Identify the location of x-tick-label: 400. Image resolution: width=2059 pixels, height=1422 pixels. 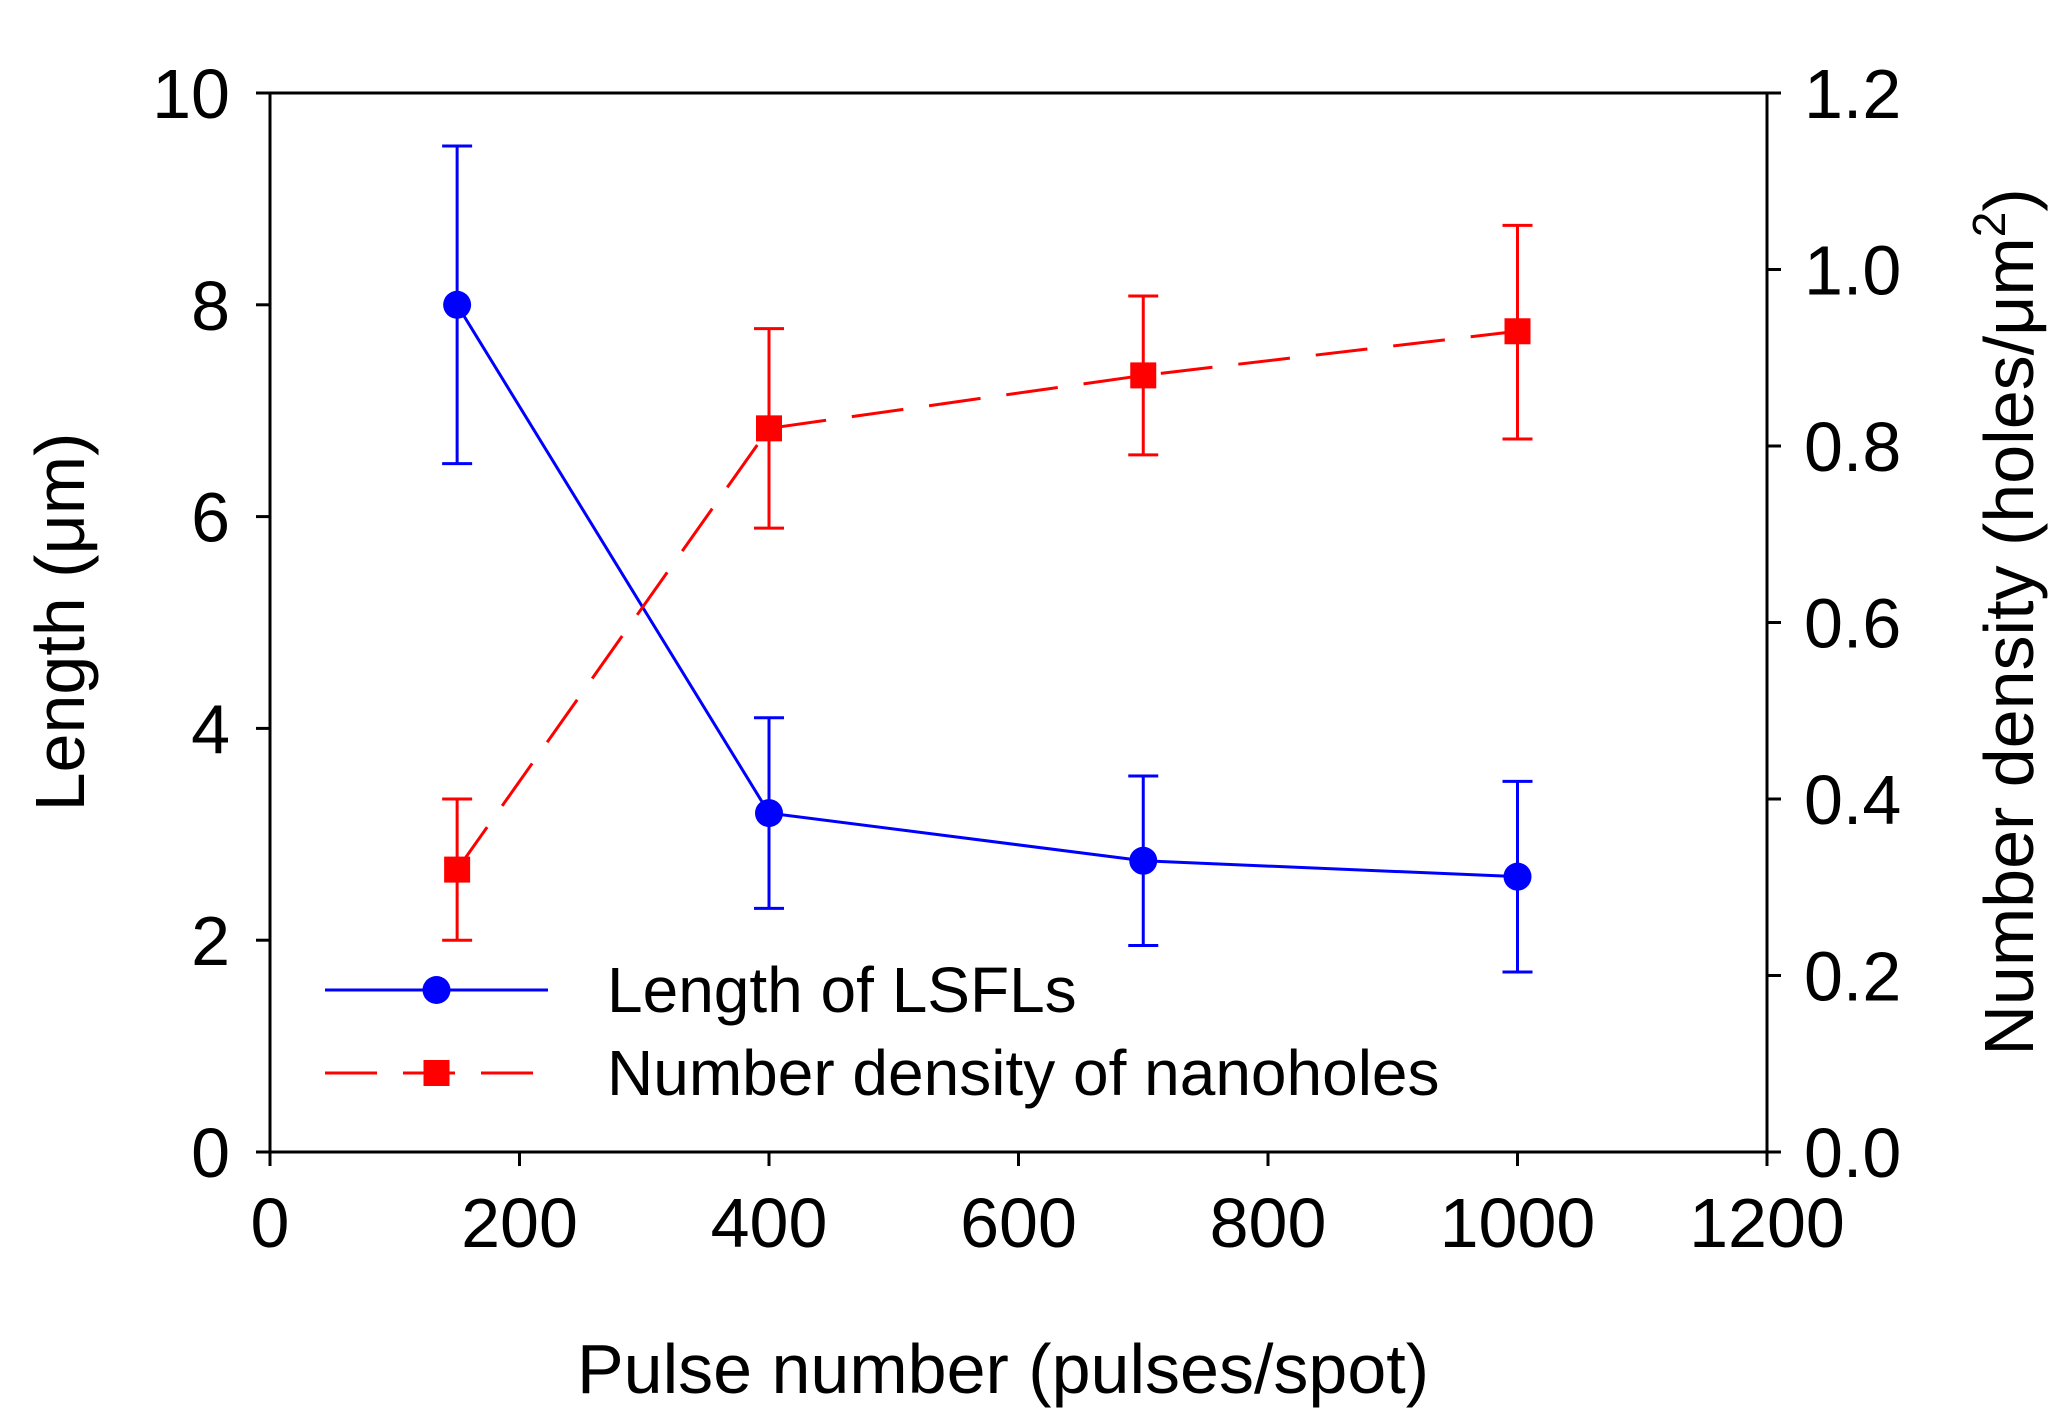
(769, 1223).